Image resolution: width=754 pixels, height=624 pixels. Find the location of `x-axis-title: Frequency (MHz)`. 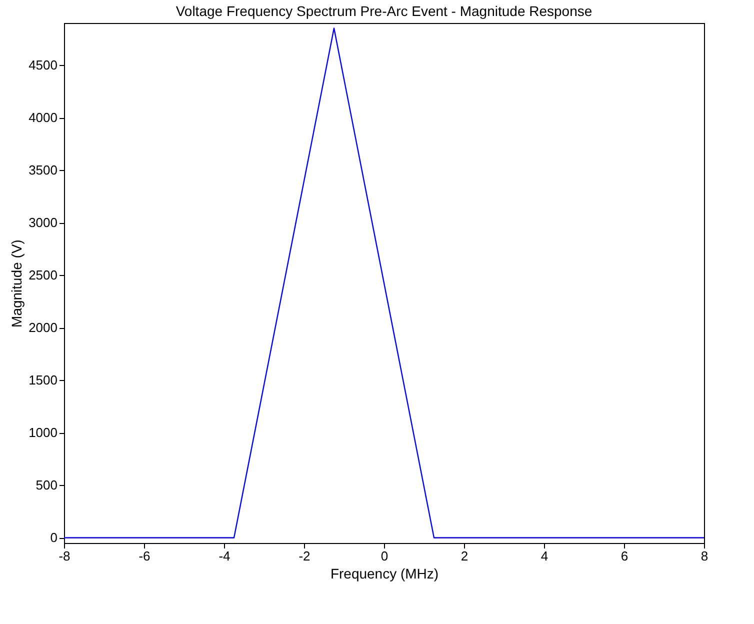

x-axis-title: Frequency (MHz) is located at coordinates (384, 574).